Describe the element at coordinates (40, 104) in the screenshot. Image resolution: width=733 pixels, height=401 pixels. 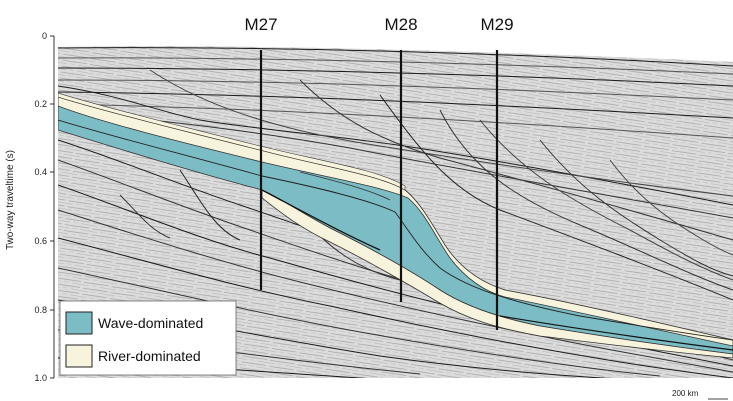
I see `y-tick-label: 0.2` at that location.